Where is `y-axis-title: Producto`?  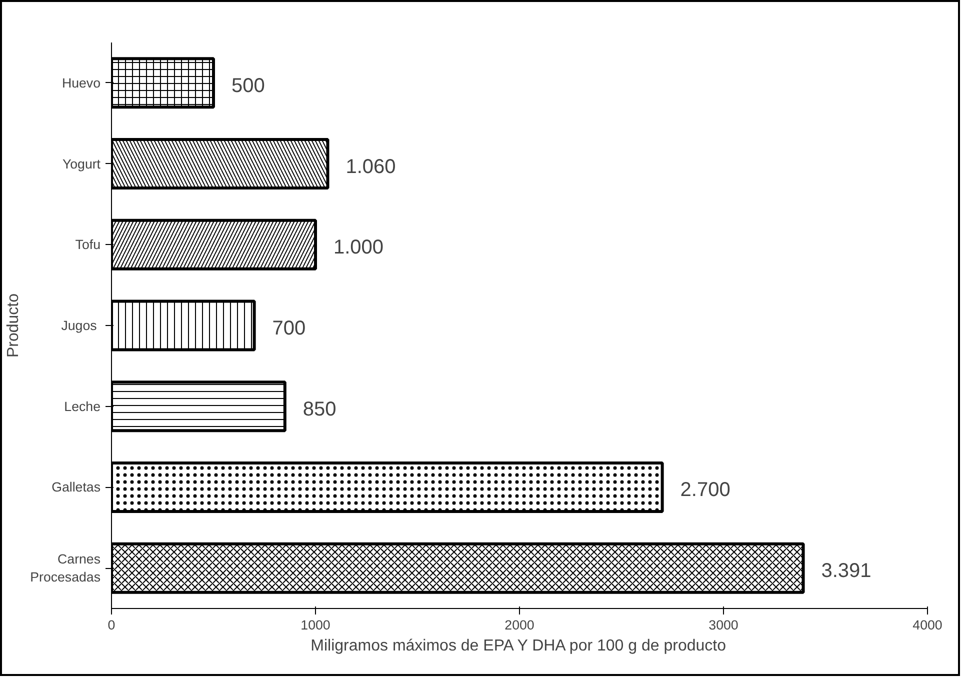 y-axis-title: Producto is located at coordinates (13, 325).